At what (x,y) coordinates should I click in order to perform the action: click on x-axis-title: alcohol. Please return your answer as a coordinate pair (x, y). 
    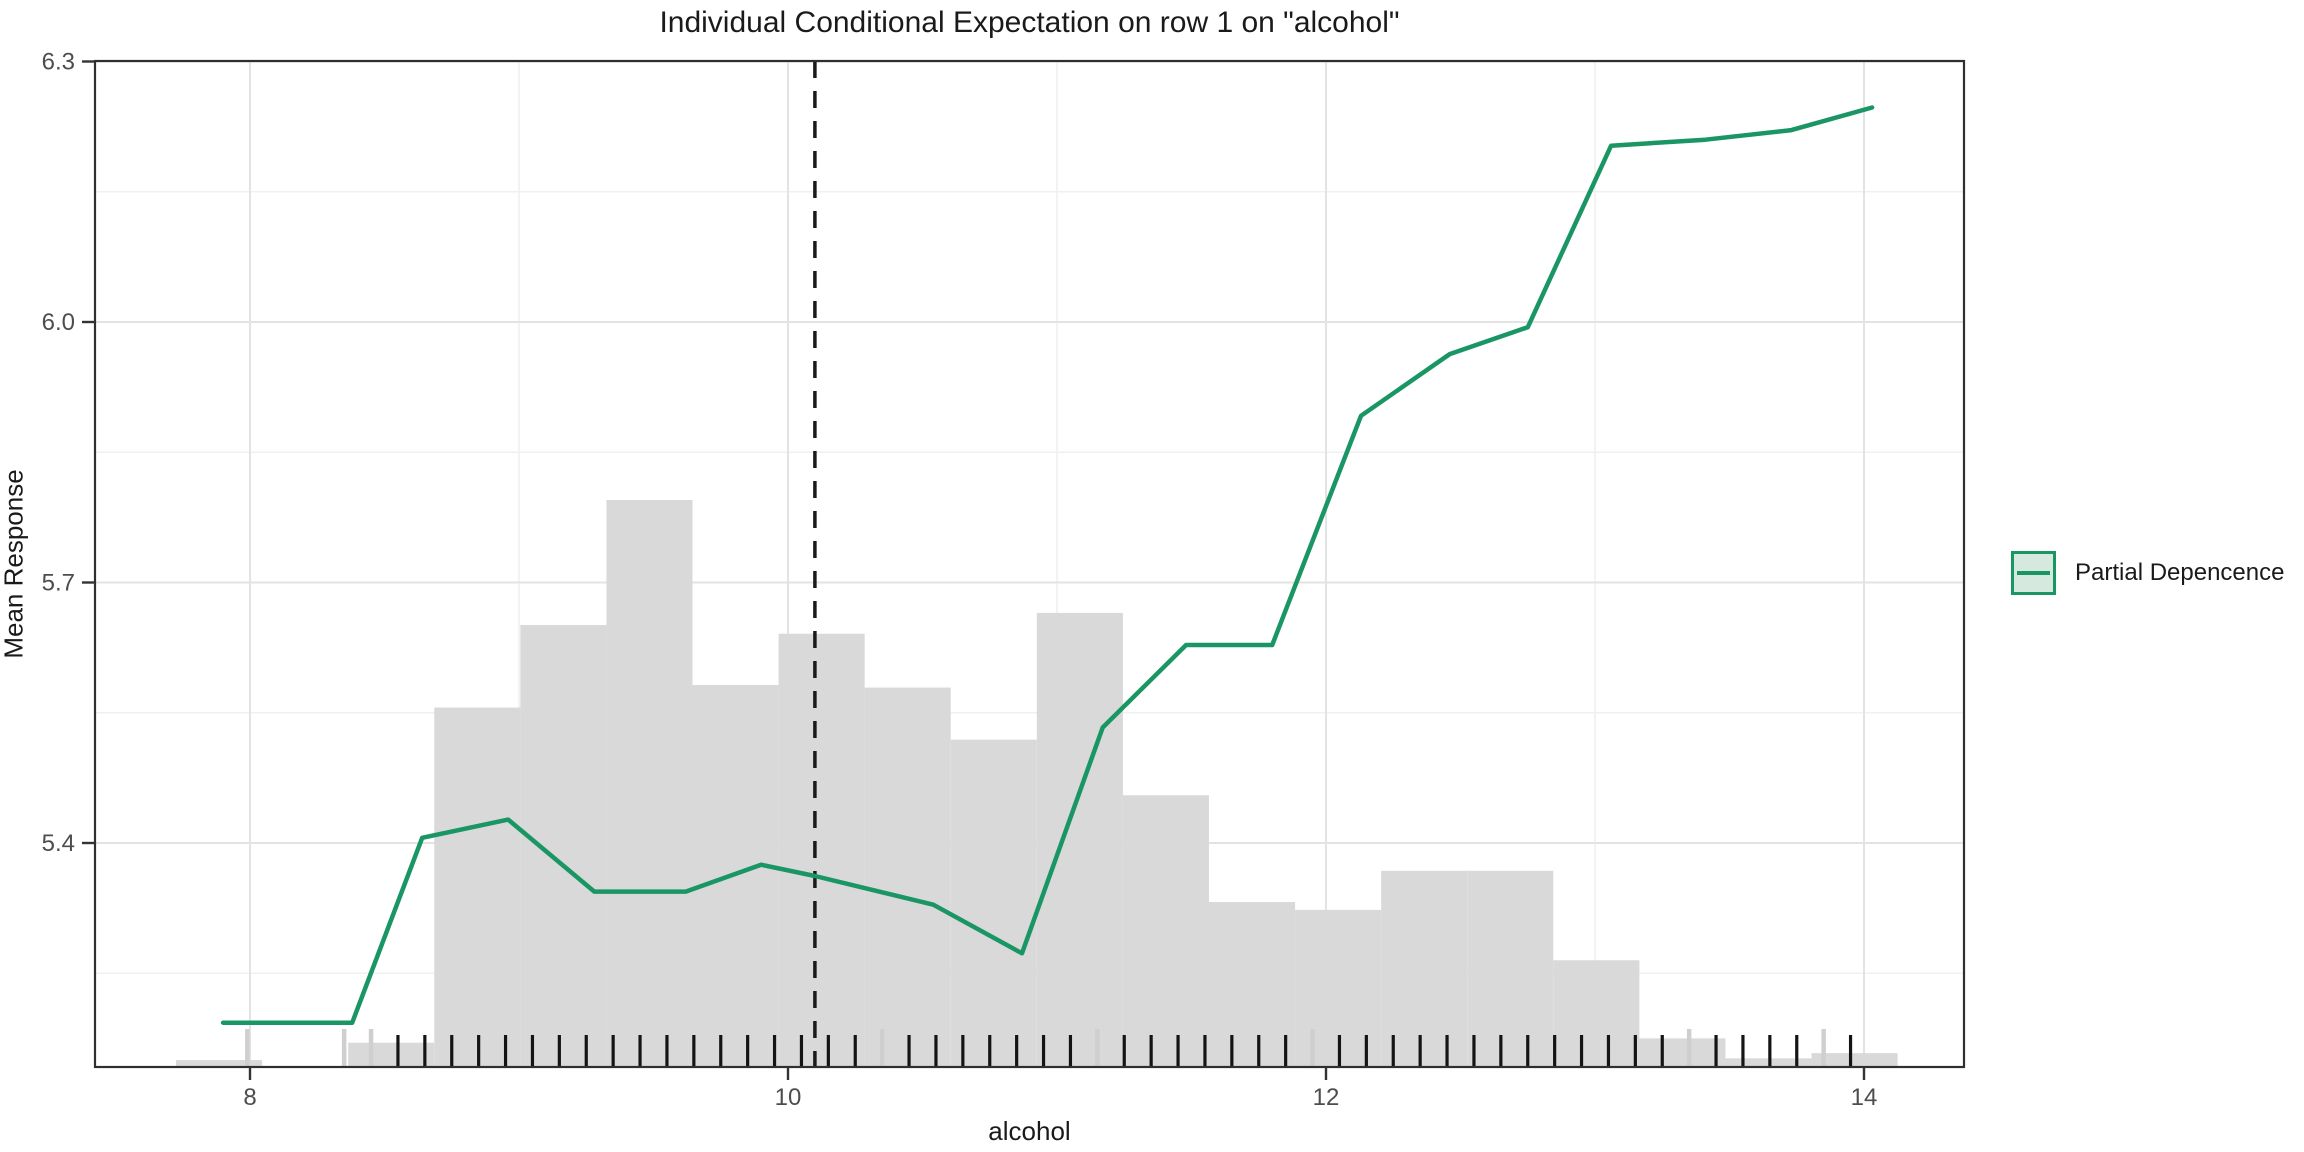
    Looking at the image, I should click on (1029, 1131).